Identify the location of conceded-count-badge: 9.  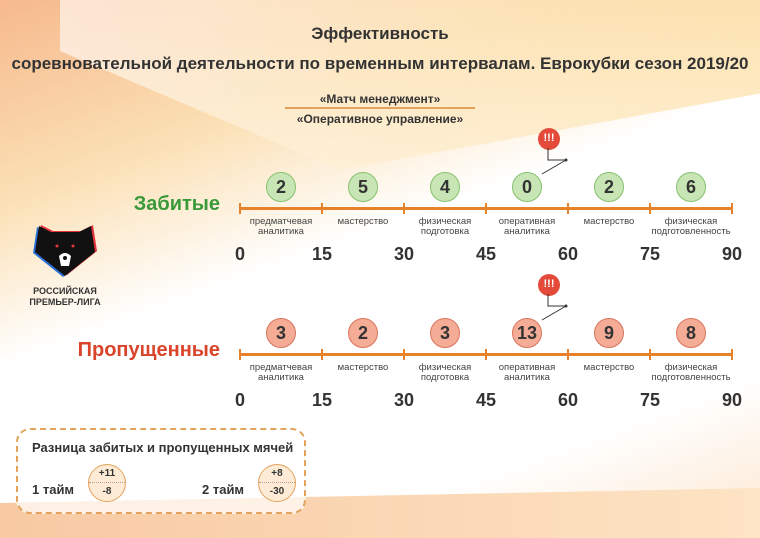
(609, 333).